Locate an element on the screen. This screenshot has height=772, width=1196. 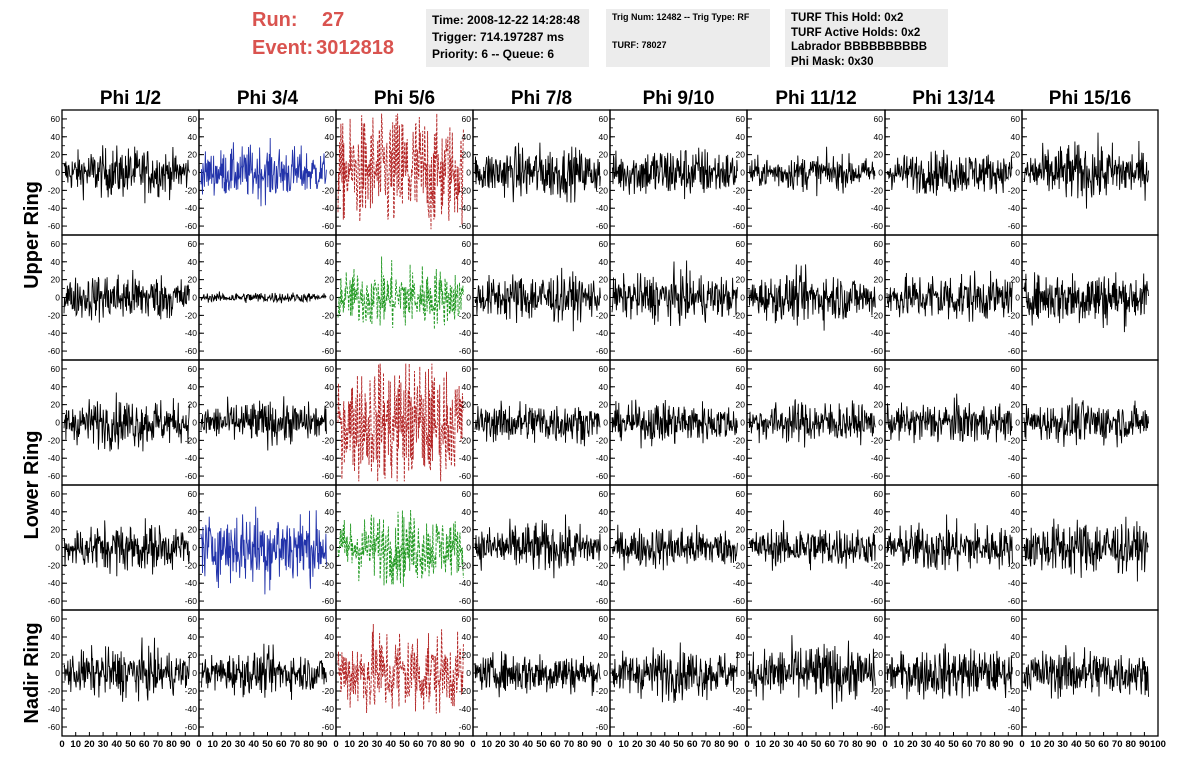
column-header: Phi 7/8 is located at coordinates (541, 98).